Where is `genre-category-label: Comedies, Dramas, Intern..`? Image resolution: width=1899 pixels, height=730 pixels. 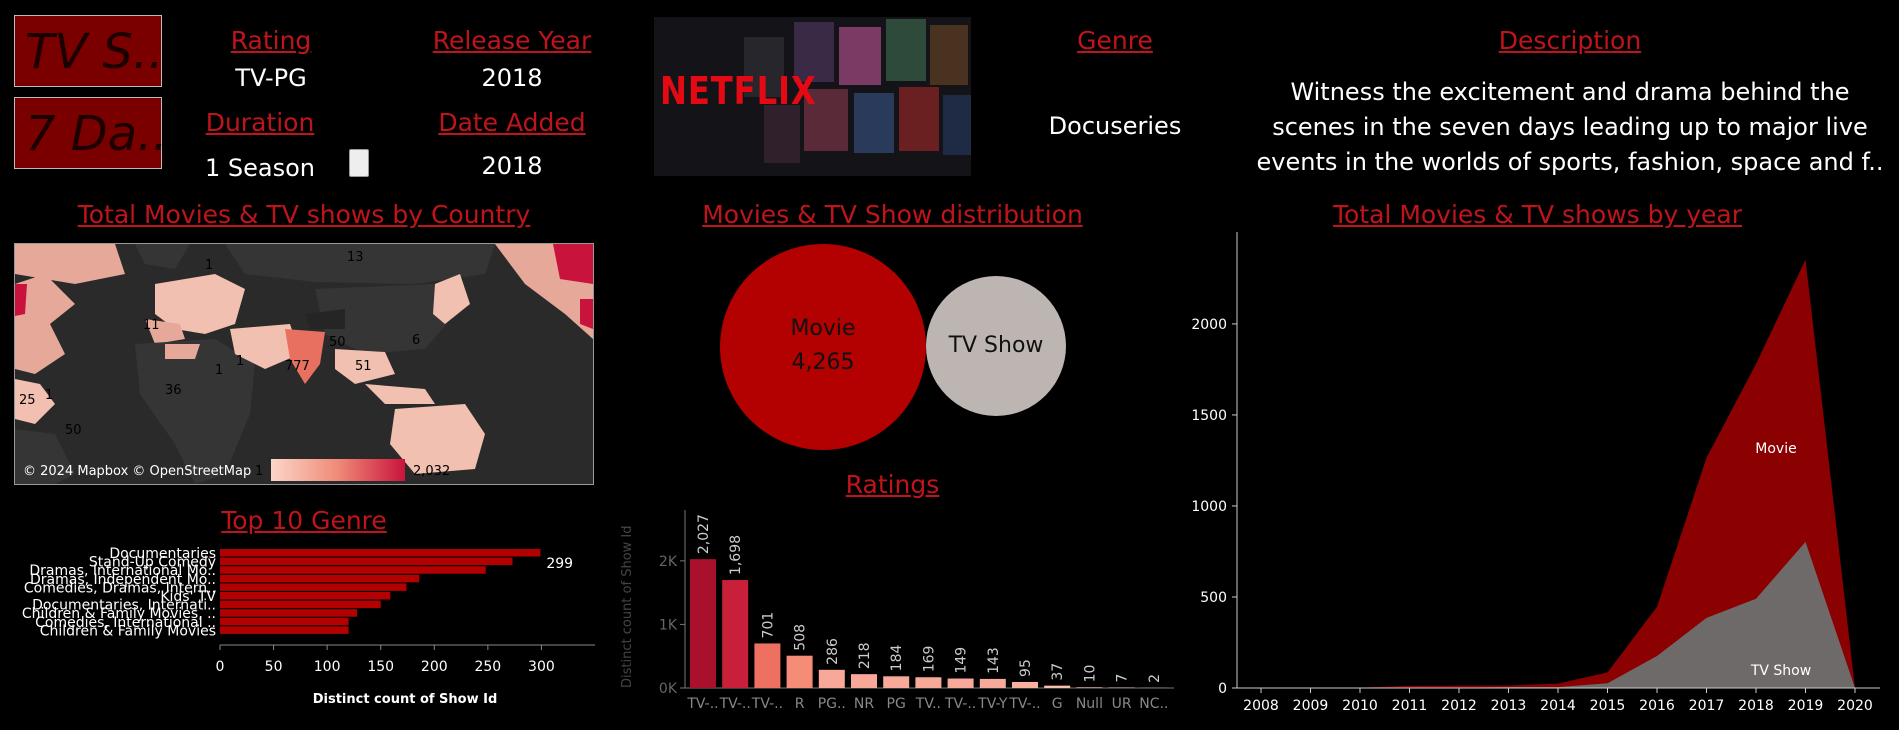
genre-category-label: Comedies, Dramas, Intern.. is located at coordinates (120, 588).